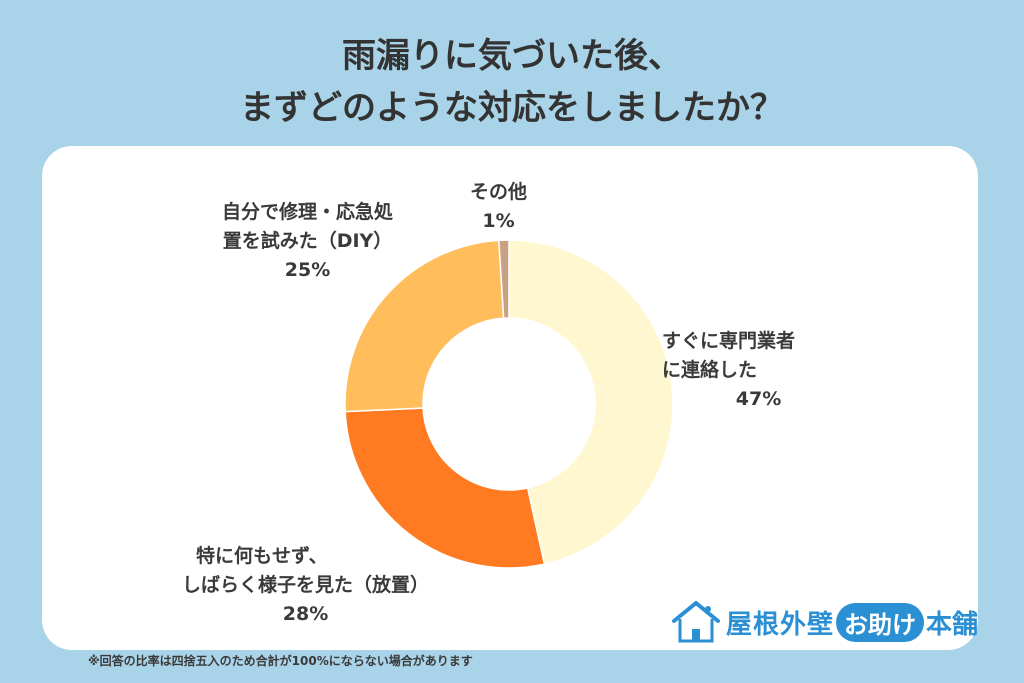  I want to click on label-diy: 自分で修理・応急処 置を試みた（DIY） 25%, so click(307, 241).